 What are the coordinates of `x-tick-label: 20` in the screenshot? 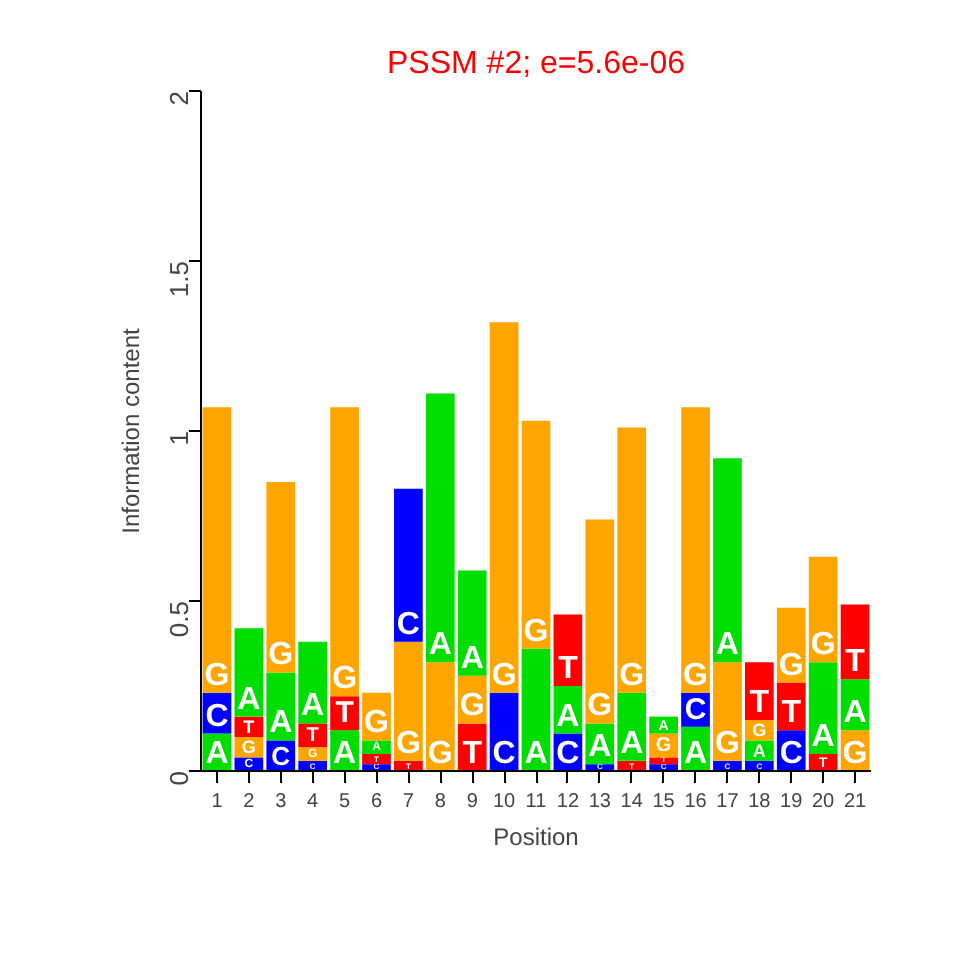 It's located at (824, 802).